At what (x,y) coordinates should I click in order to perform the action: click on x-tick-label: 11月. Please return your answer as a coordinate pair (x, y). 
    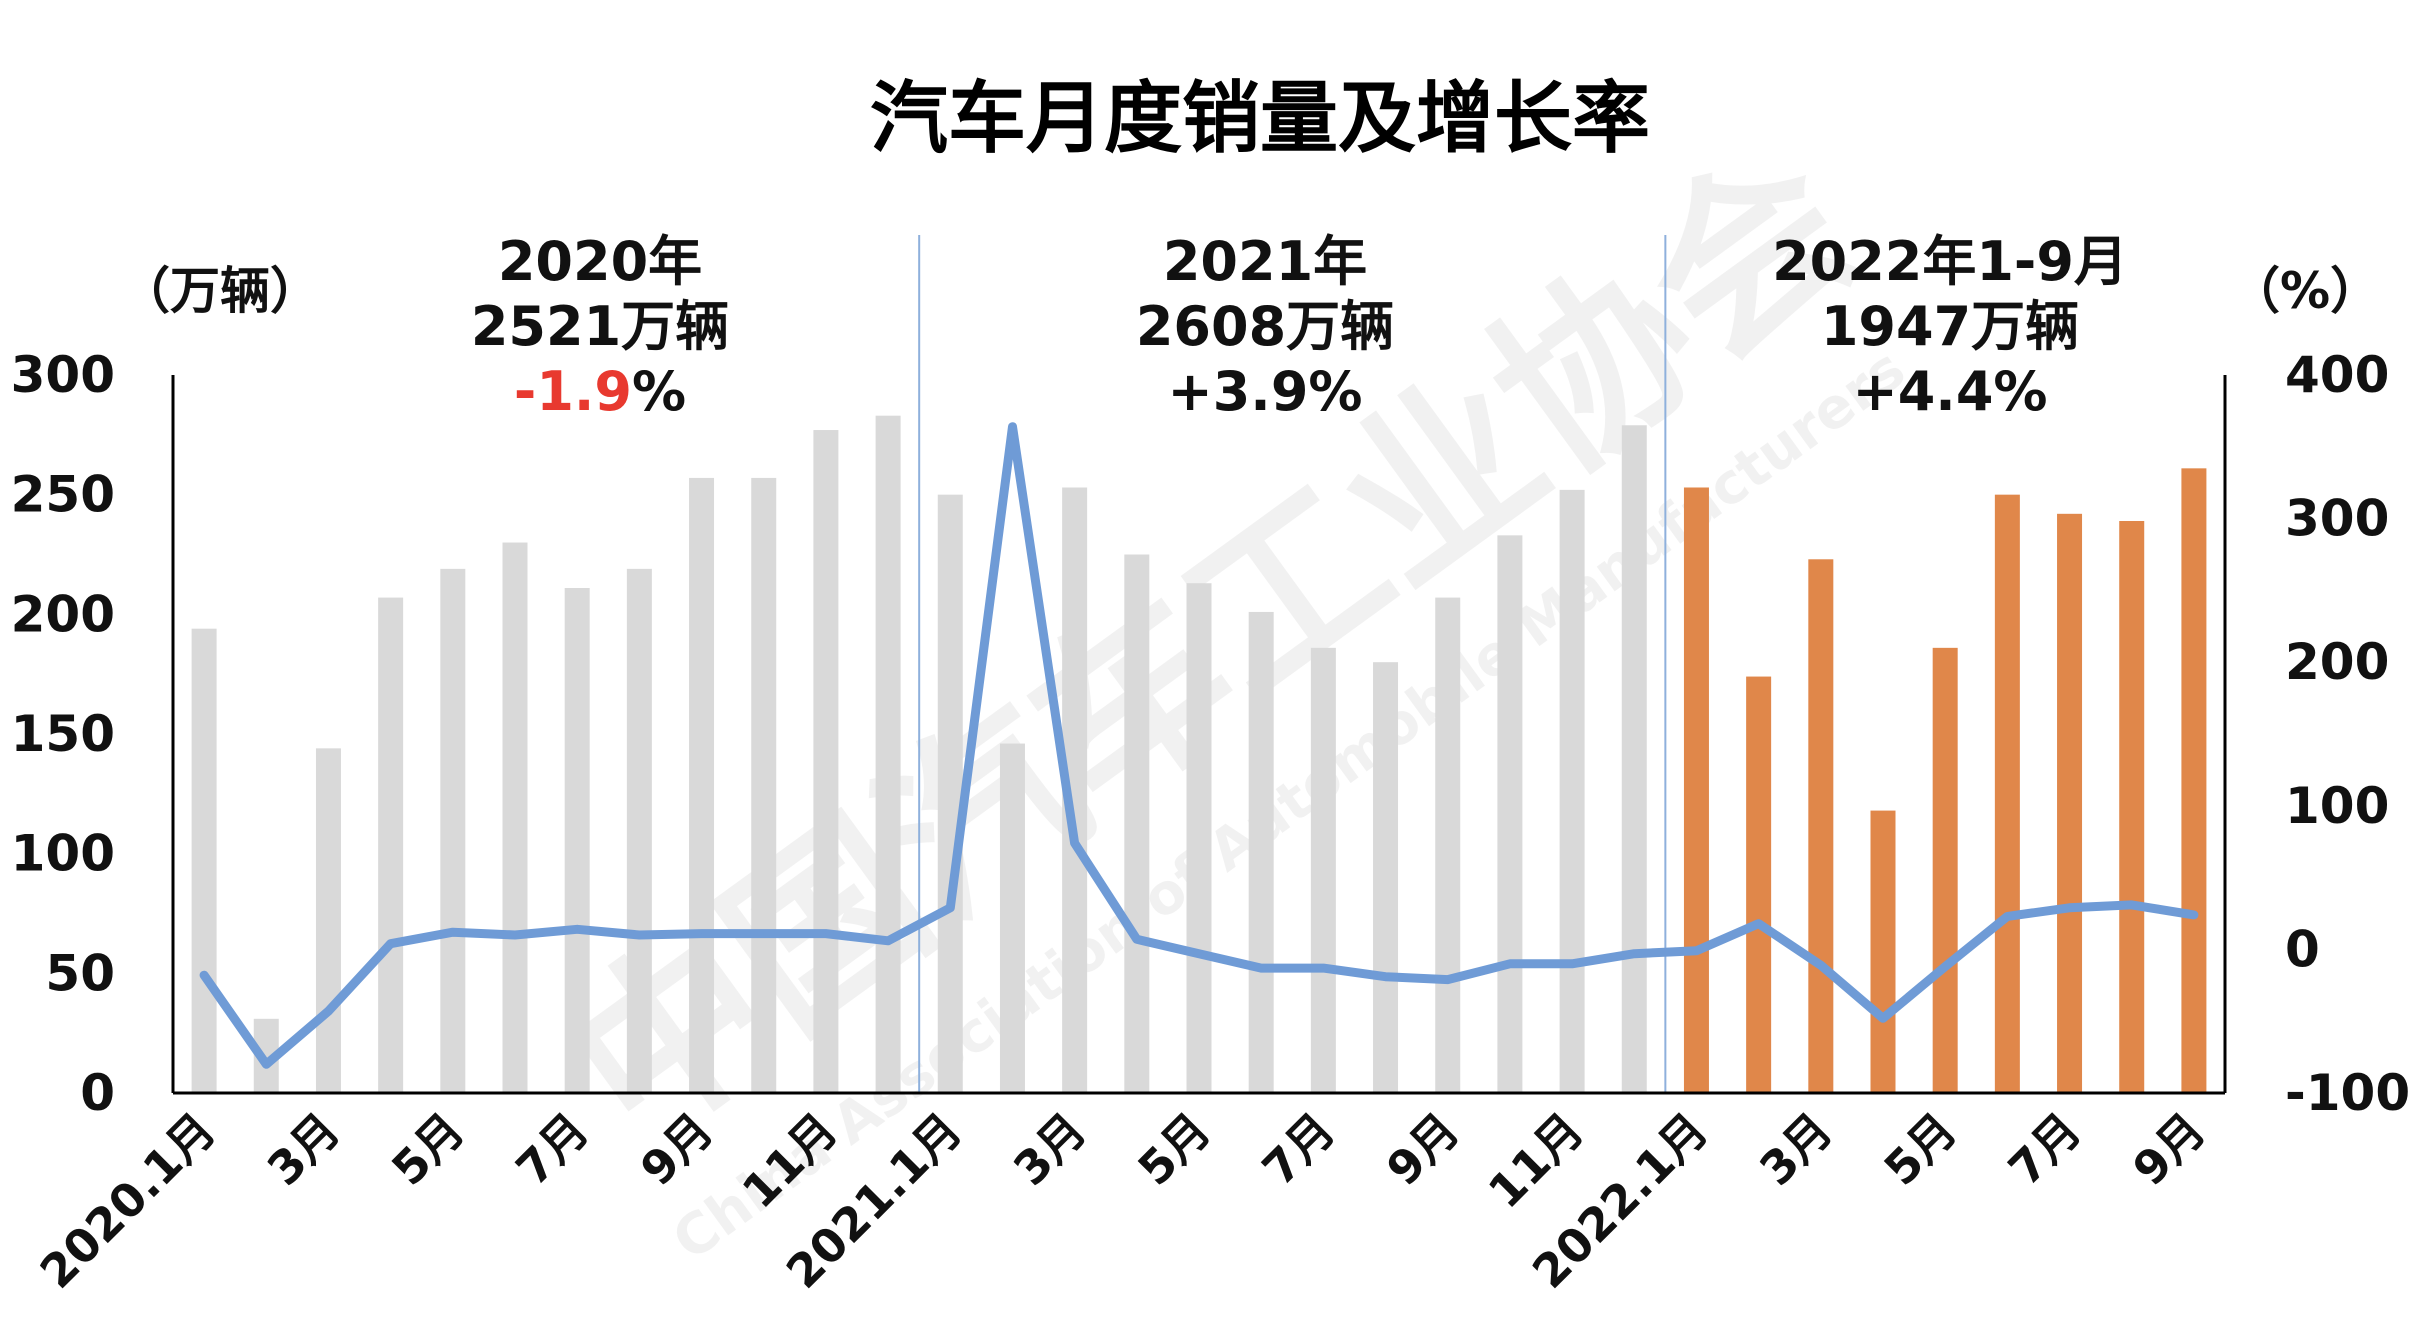
    Looking at the image, I should click on (1536, 1161).